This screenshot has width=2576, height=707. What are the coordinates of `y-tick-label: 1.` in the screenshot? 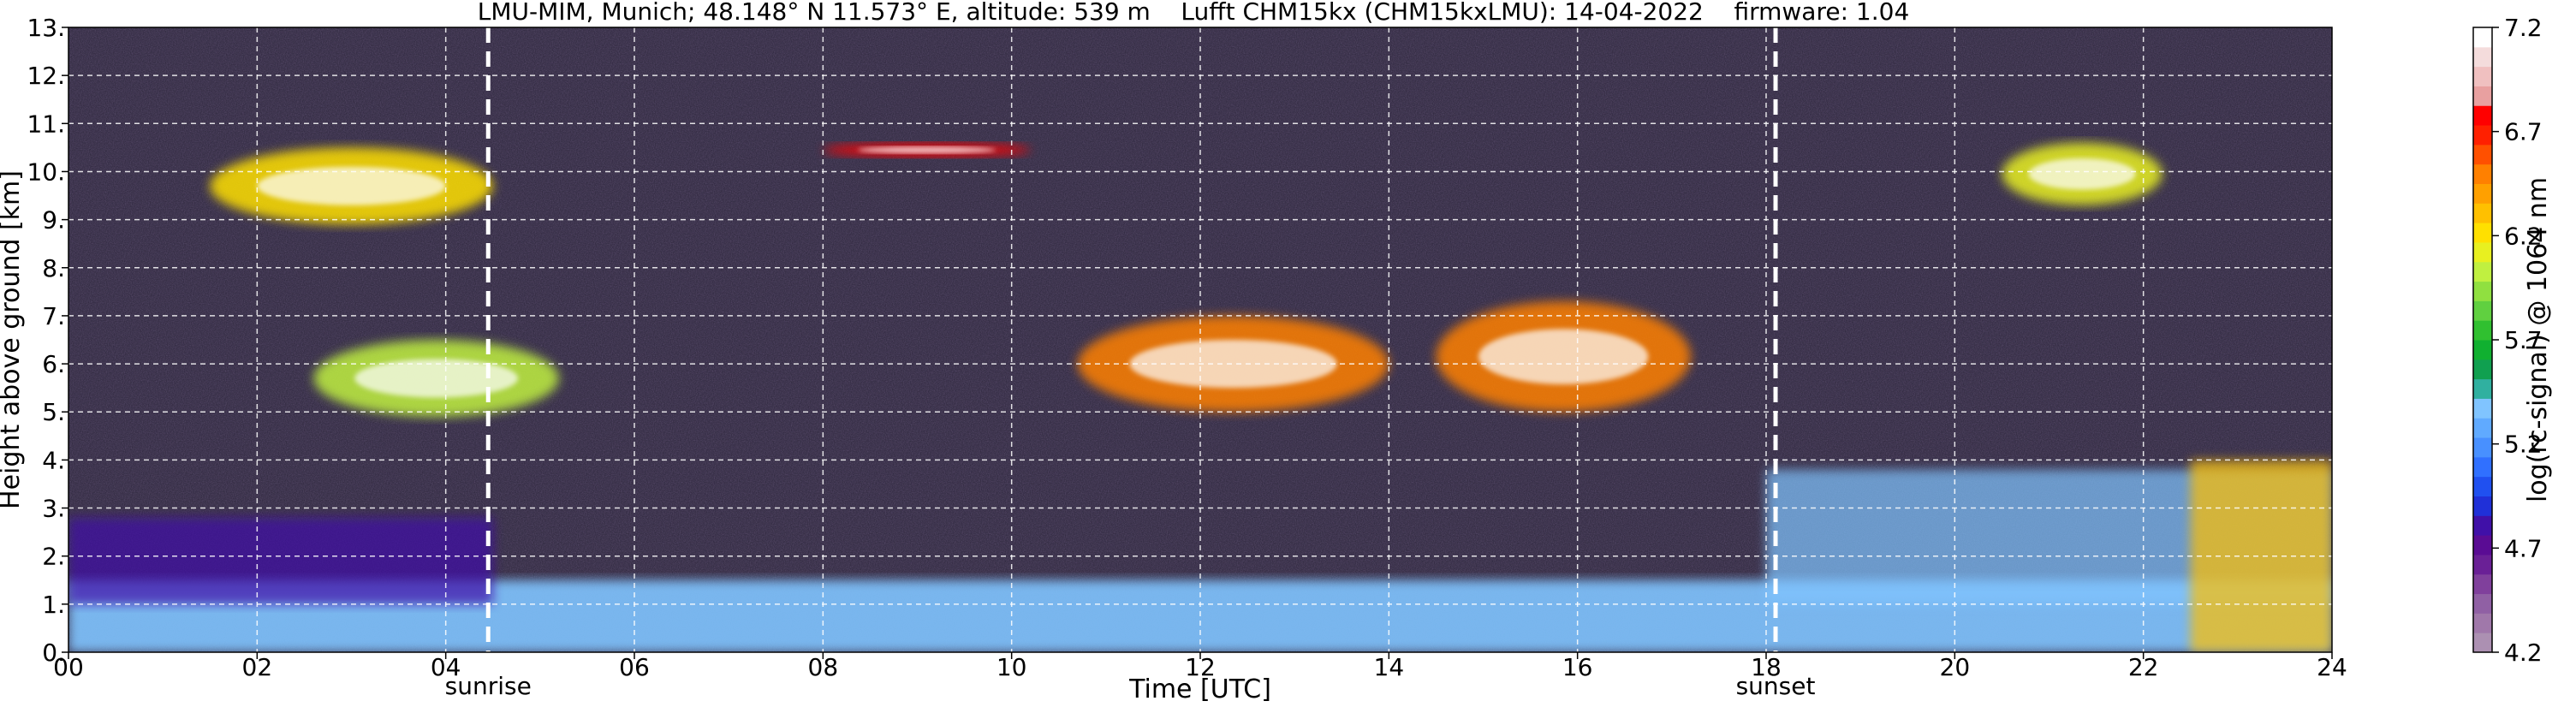 It's located at (54, 605).